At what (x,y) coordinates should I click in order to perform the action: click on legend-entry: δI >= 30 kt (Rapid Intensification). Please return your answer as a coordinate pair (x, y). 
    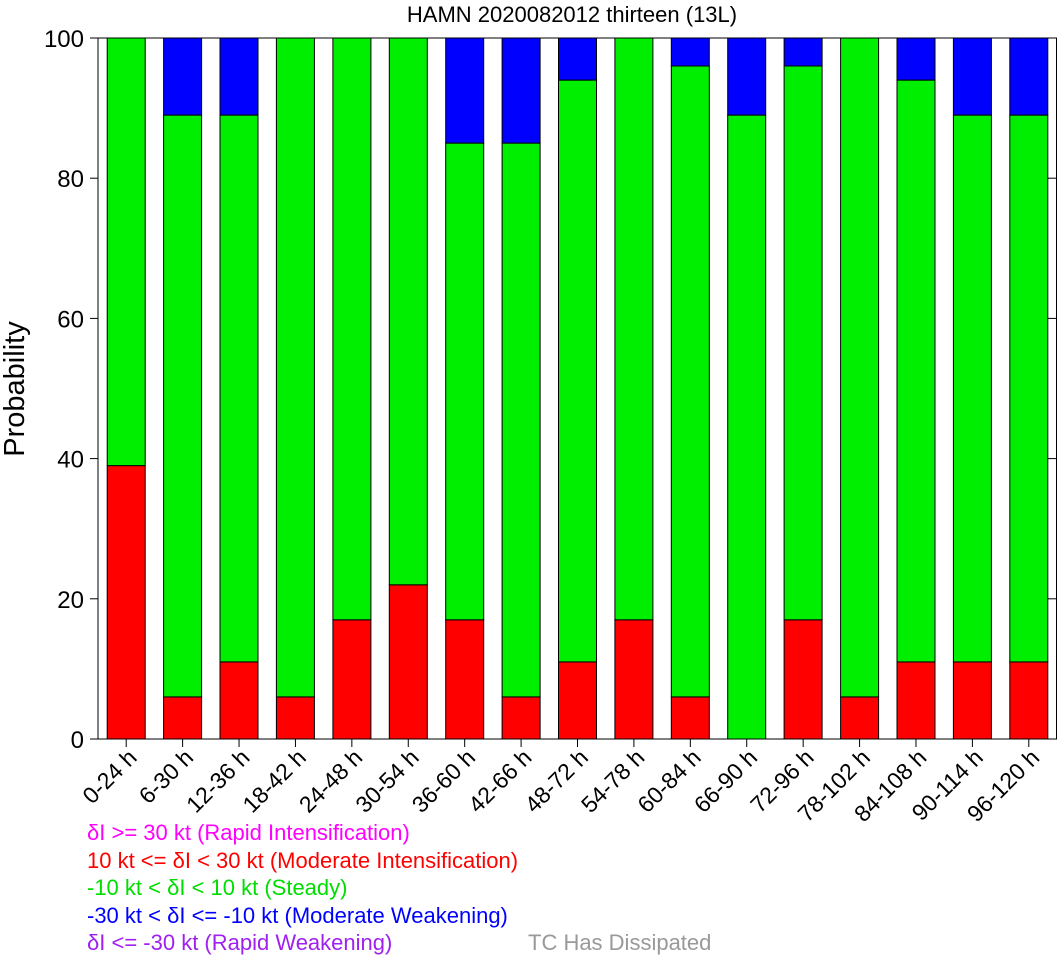
    Looking at the image, I should click on (248, 832).